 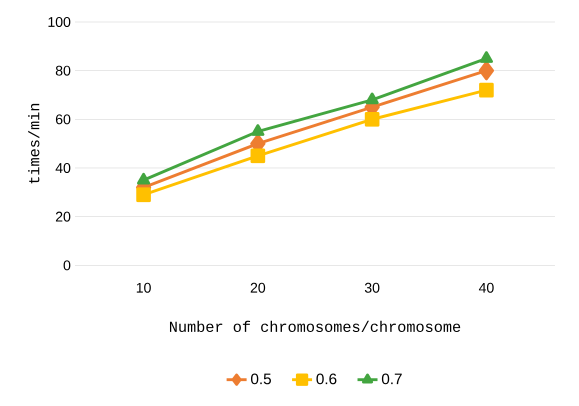 I want to click on y-tick-label: 20, so click(x=63, y=217).